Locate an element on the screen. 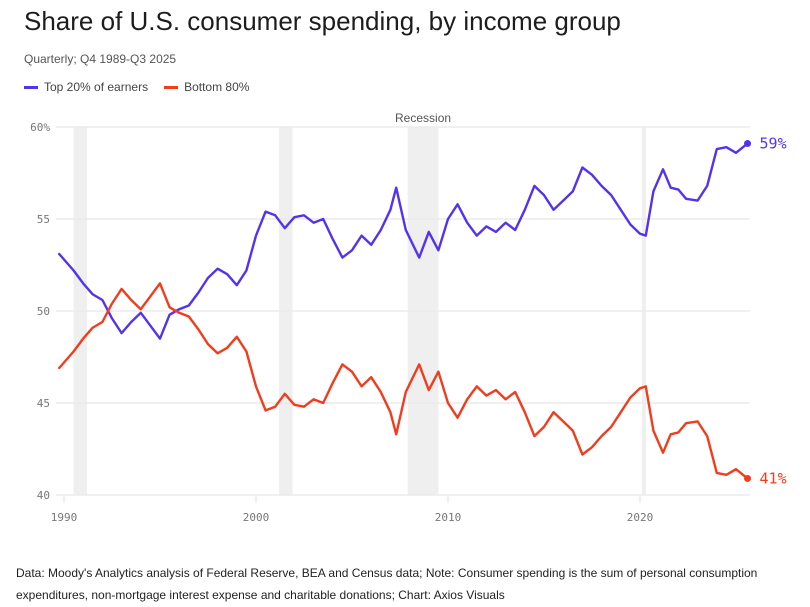 The image size is (810, 607). recession-label: Recession is located at coordinates (423, 118).